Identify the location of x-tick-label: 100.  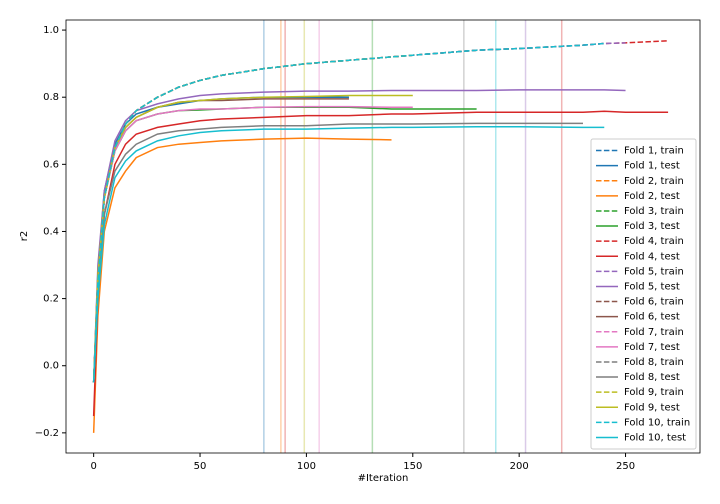
(306, 466).